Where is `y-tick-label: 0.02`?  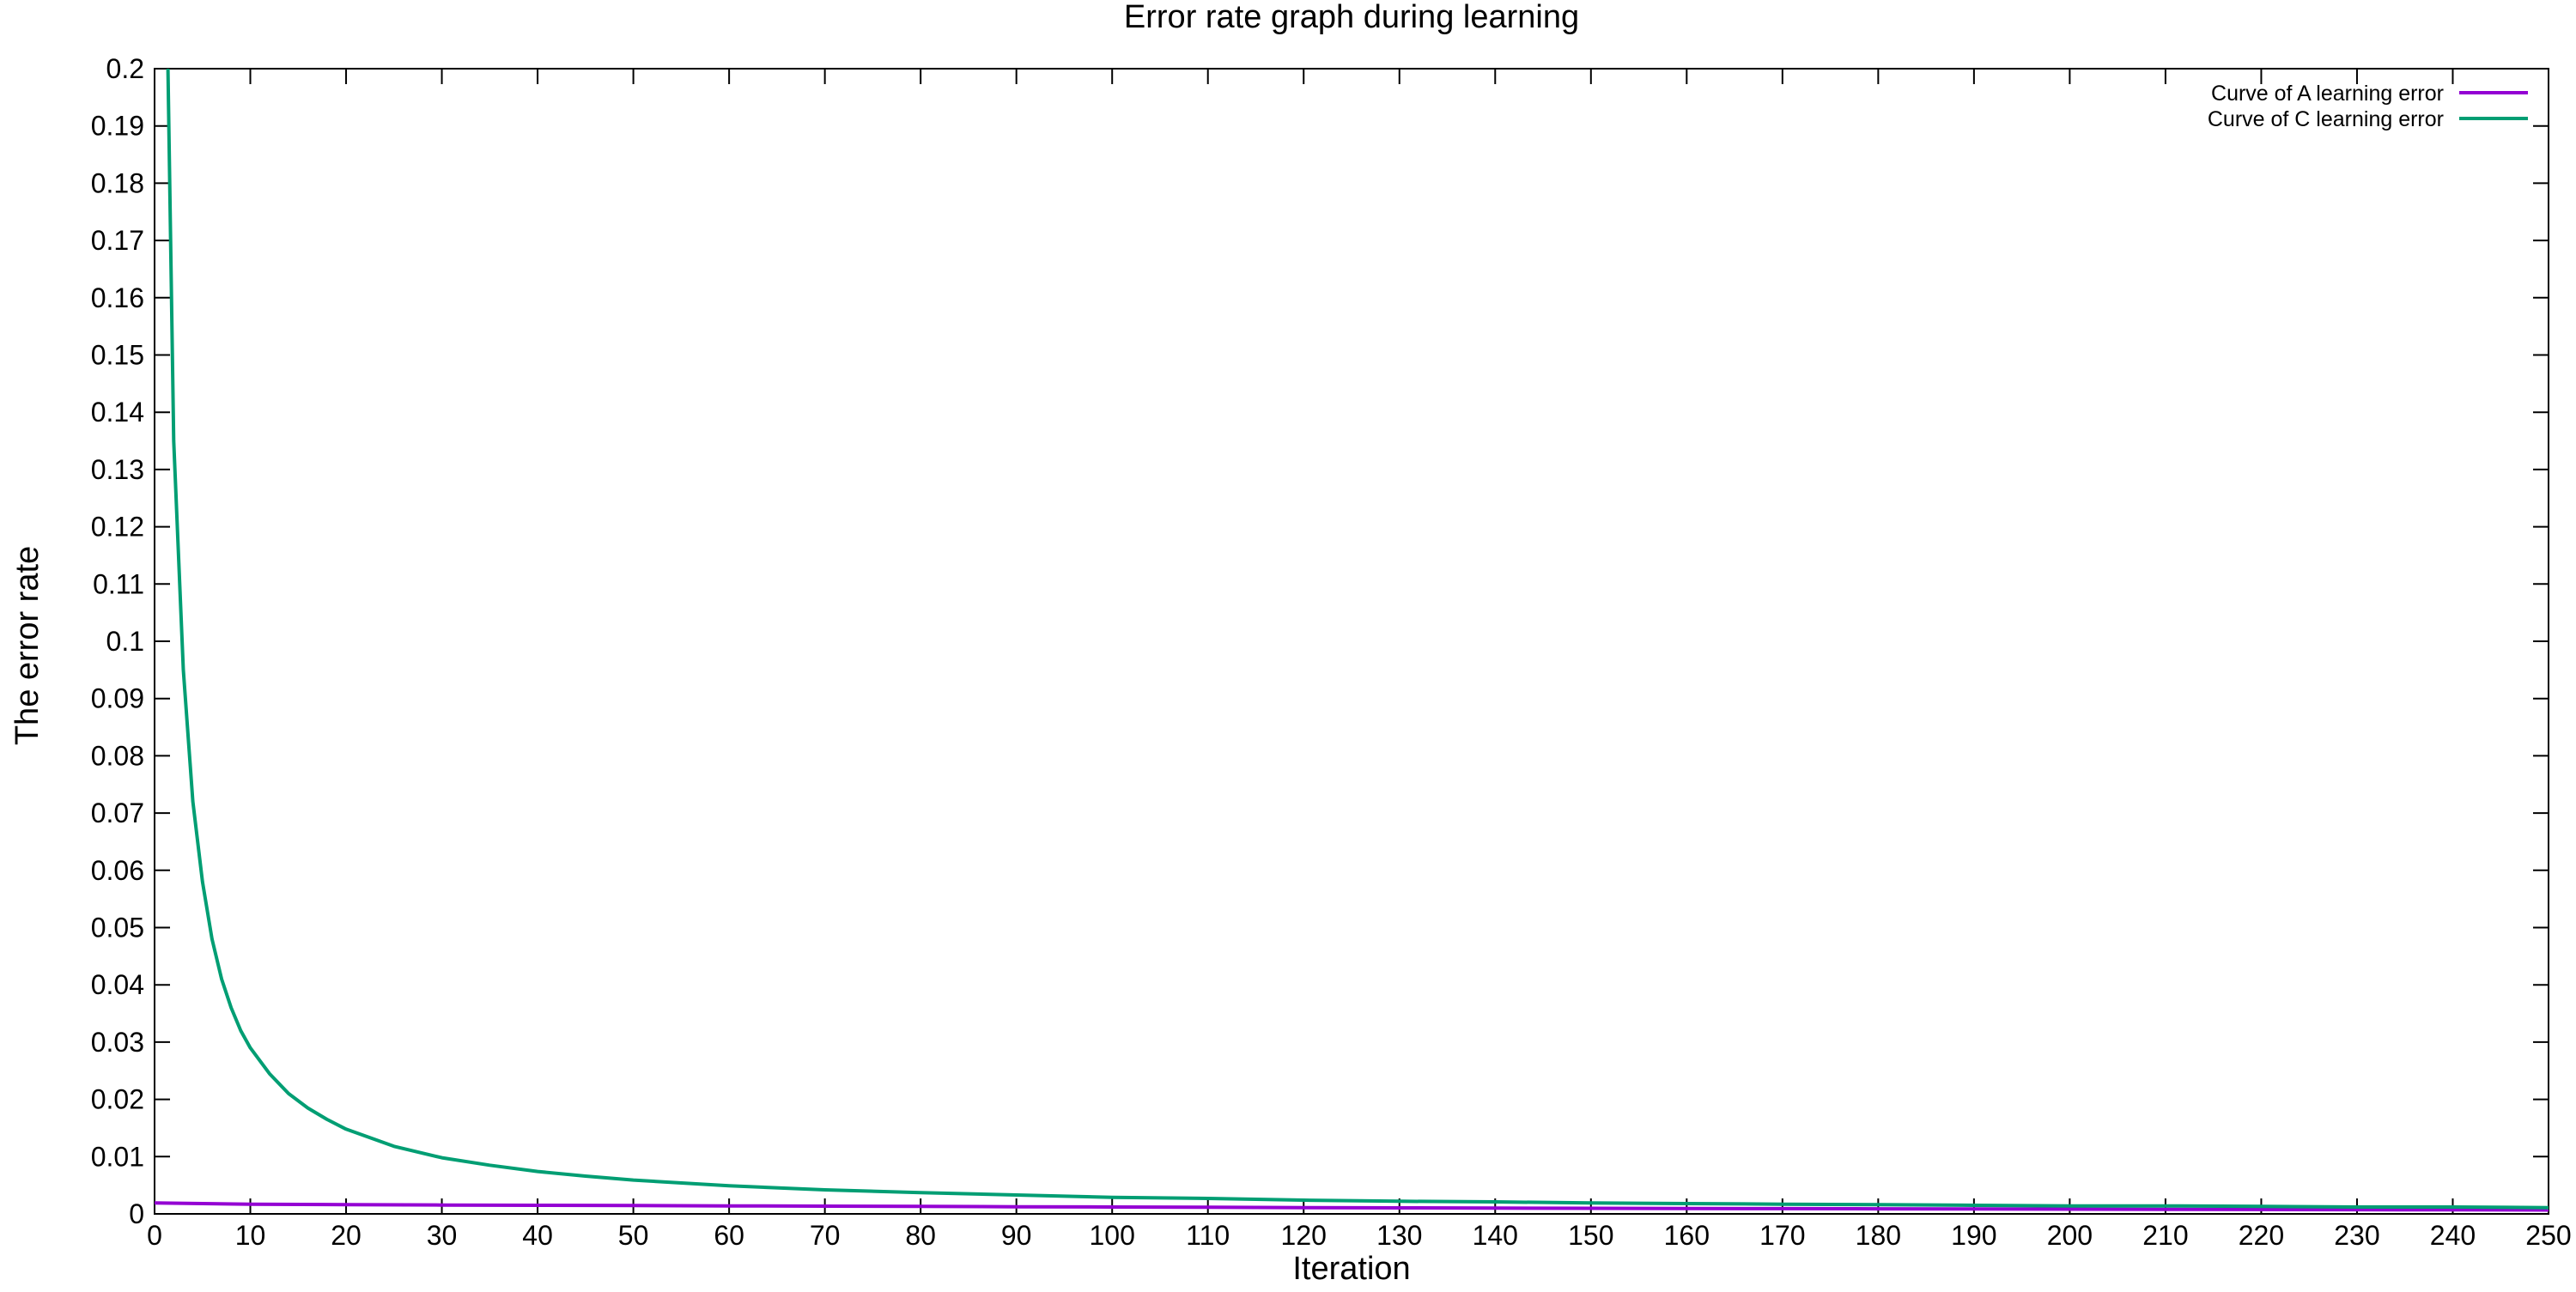
y-tick-label: 0.02 is located at coordinates (117, 1099).